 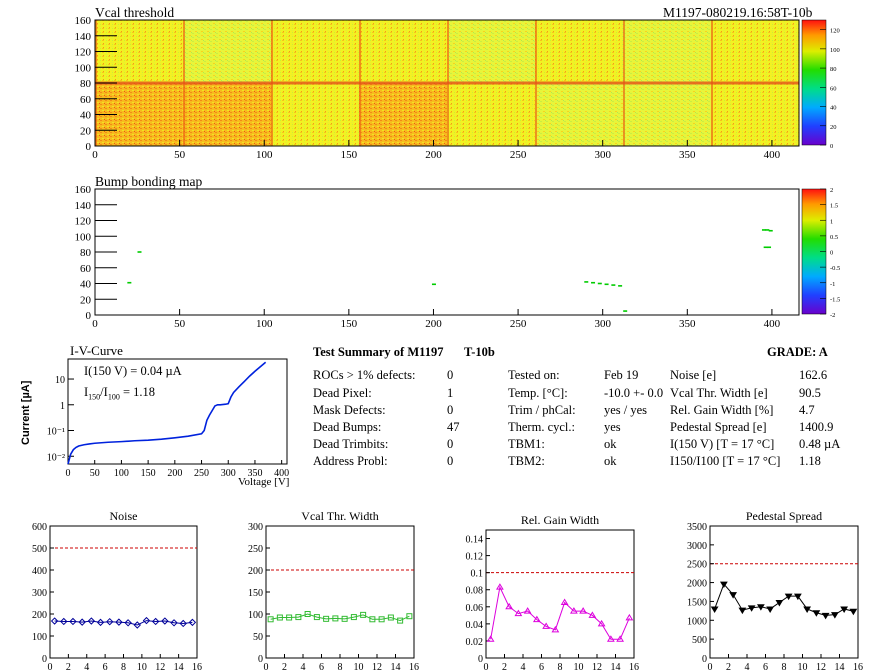 What do you see at coordinates (626, 410) in the screenshot?
I see `summary-value: yes / yes` at bounding box center [626, 410].